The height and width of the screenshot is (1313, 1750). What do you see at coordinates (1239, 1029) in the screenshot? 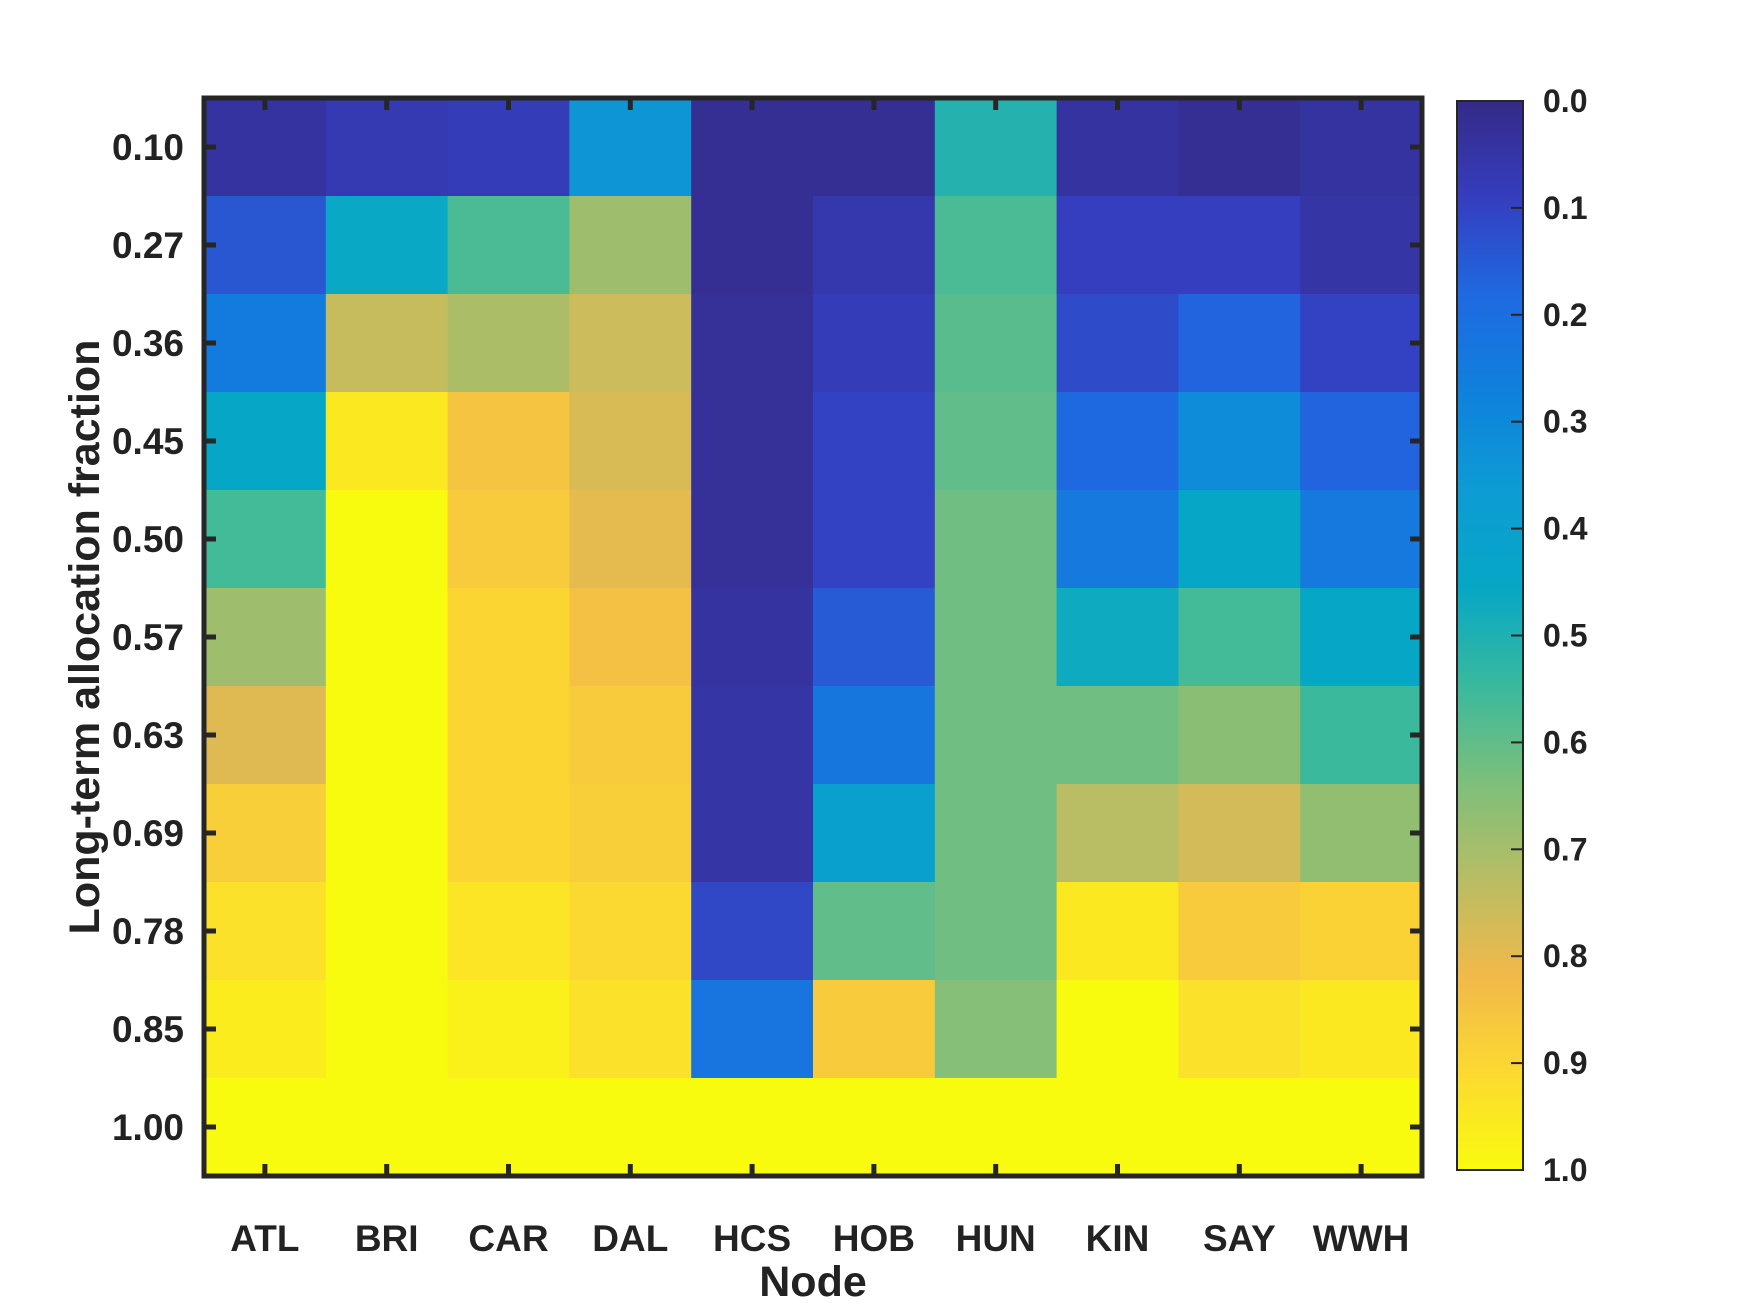
I see `heatmap-cell-0.85-SAY` at bounding box center [1239, 1029].